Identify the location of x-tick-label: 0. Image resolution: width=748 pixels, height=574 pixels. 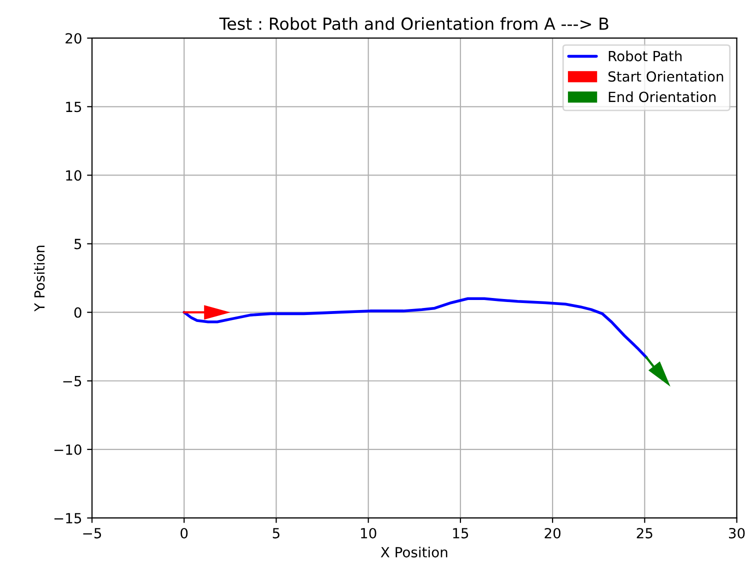
(184, 533).